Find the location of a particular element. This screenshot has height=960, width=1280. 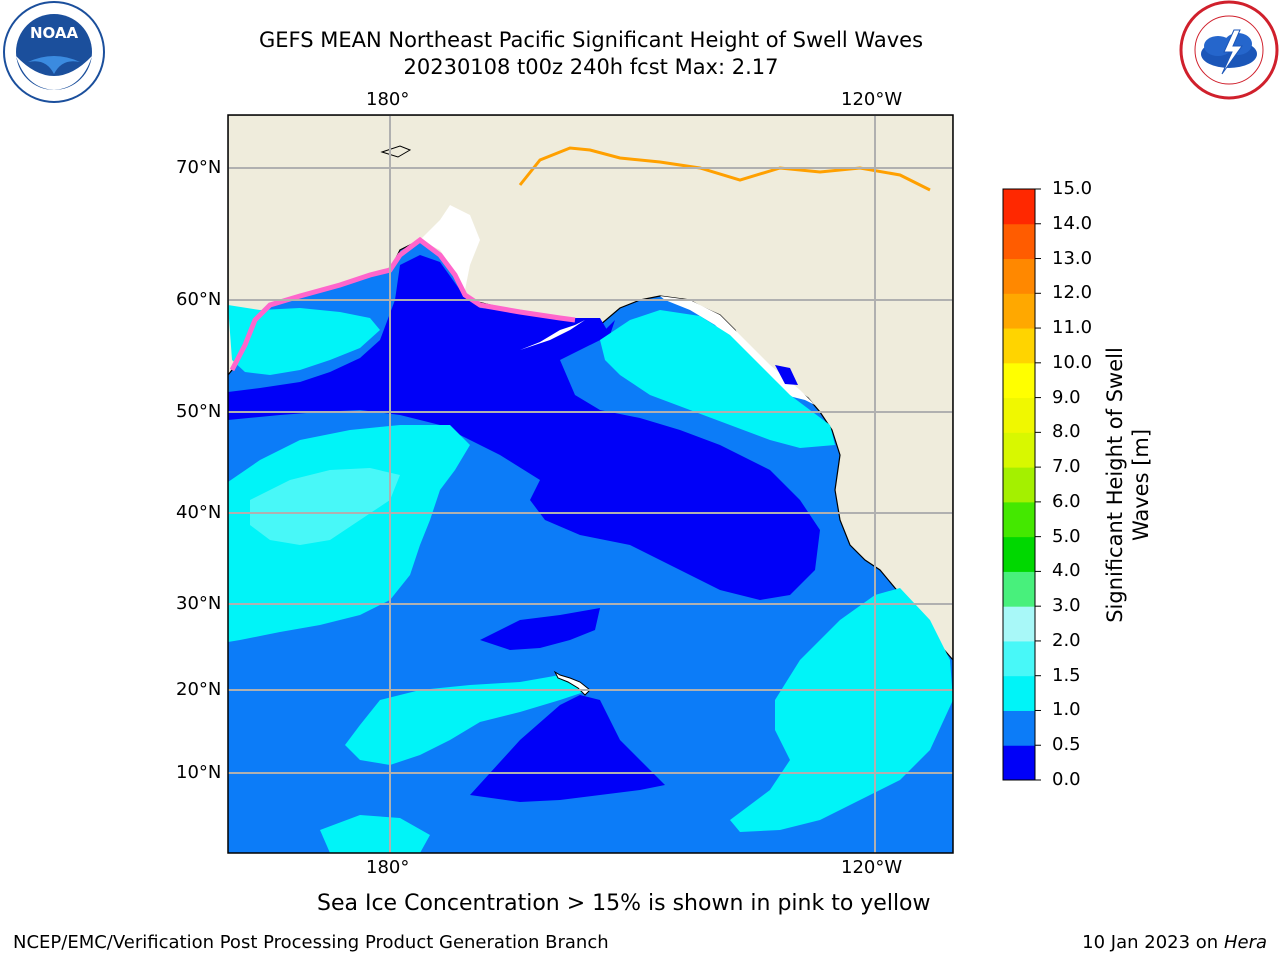

chart-subtitle: 20230108 t00z 240h fcst Max: 2.17 is located at coordinates (591, 67).